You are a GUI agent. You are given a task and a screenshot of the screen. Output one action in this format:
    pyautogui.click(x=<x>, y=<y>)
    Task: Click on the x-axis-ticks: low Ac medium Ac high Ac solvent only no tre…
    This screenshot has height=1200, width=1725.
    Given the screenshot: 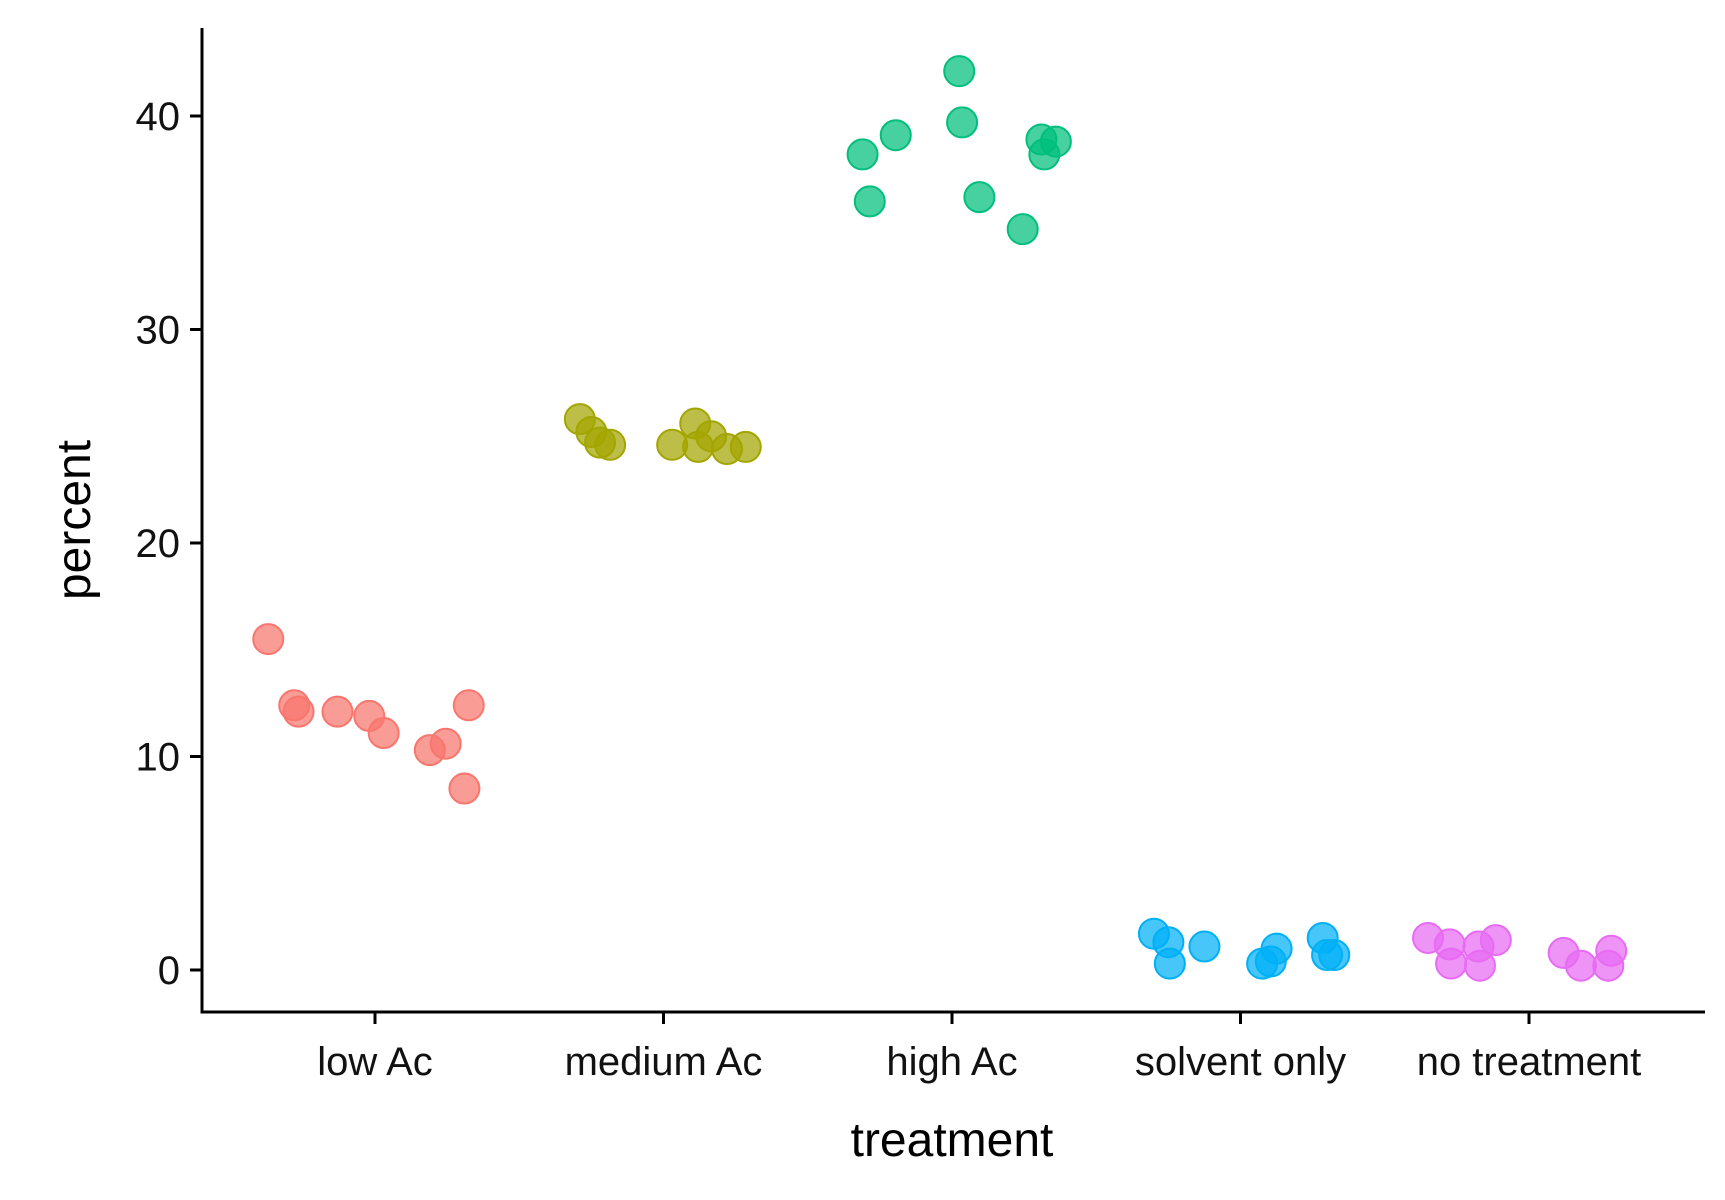 What is the action you would take?
    pyautogui.click(x=979, y=1048)
    